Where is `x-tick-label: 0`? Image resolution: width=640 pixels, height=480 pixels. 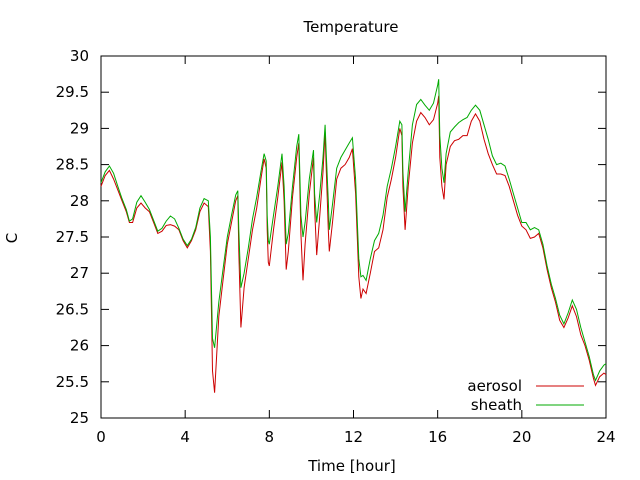
x-tick-label: 0 is located at coordinates (101, 437).